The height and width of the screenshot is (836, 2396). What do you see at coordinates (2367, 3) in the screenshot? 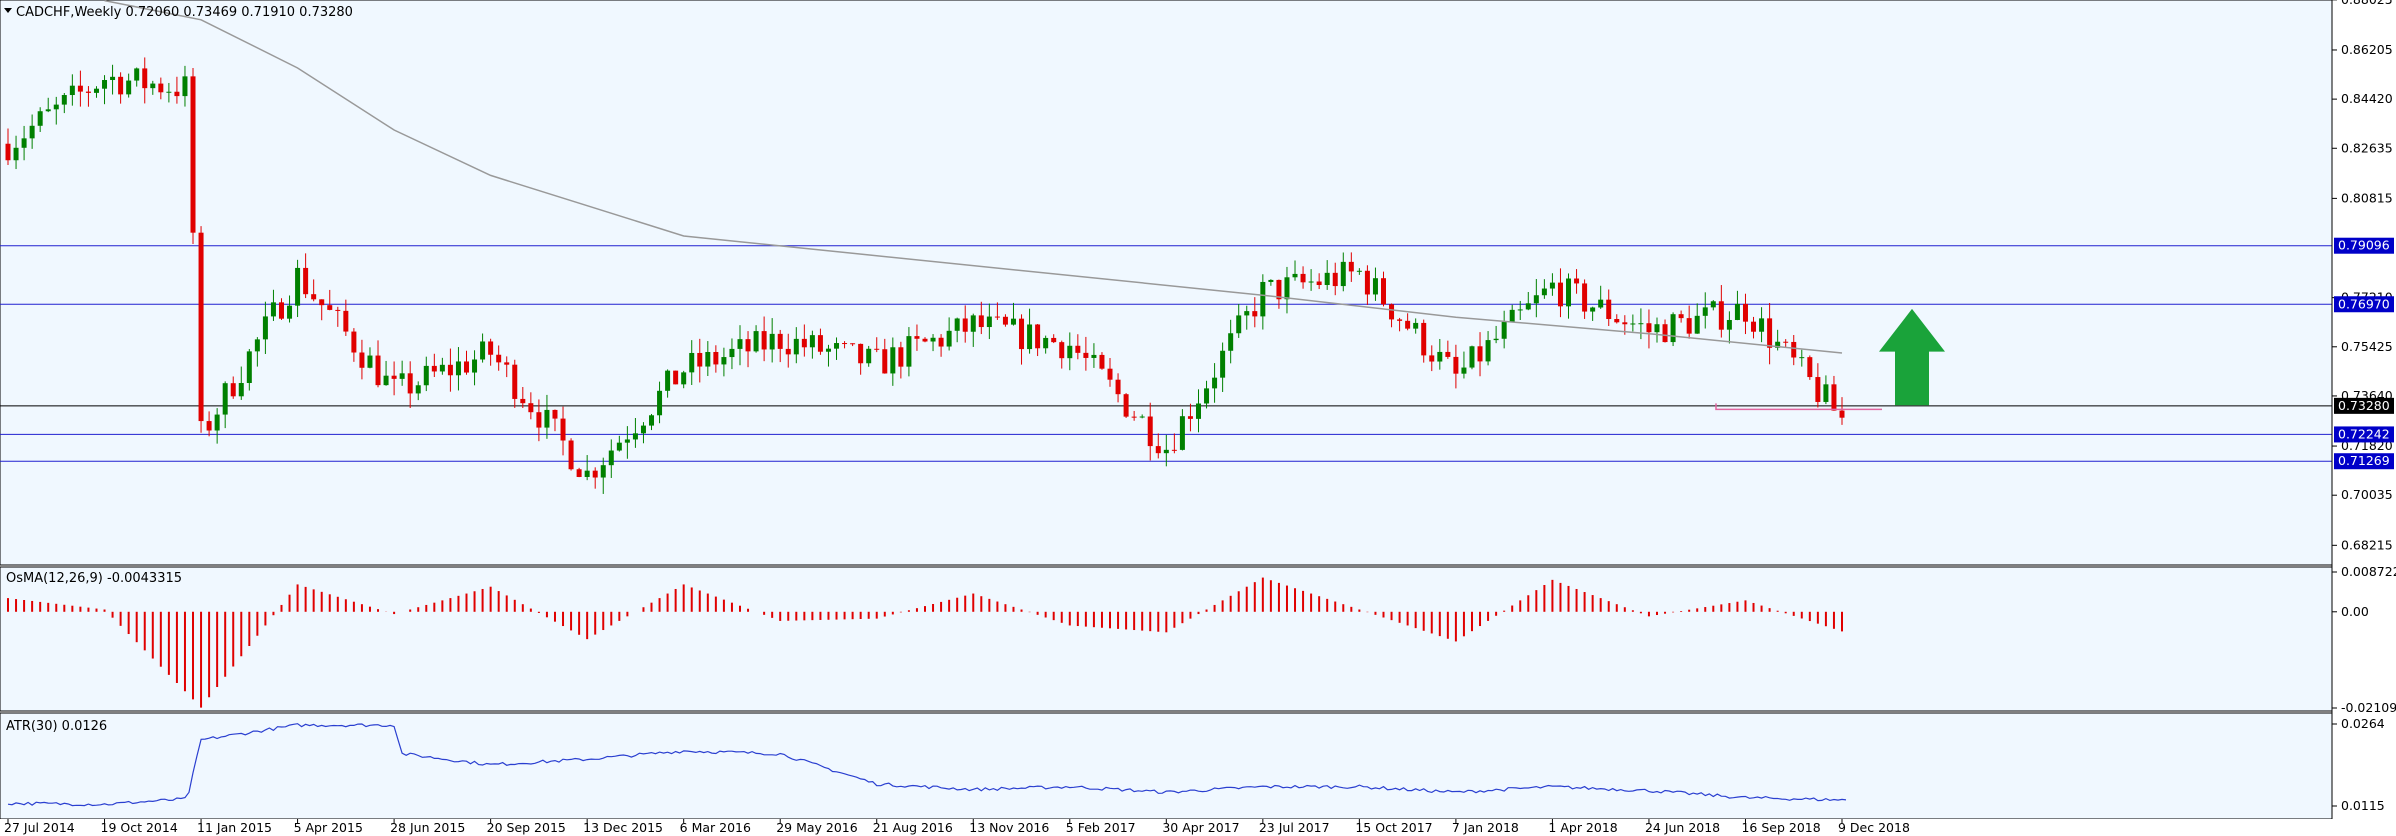
I see `price-tick-label: 0.88025` at bounding box center [2367, 3].